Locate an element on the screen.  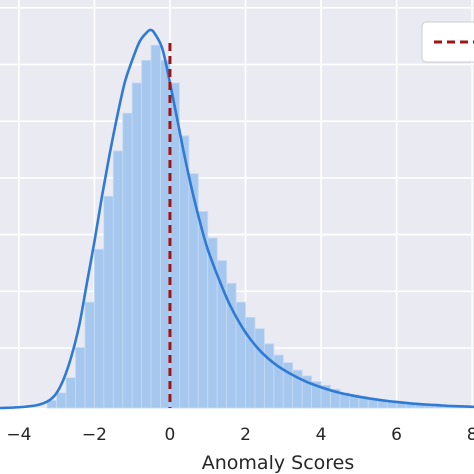
x-tick-label: −4 is located at coordinates (18, 435).